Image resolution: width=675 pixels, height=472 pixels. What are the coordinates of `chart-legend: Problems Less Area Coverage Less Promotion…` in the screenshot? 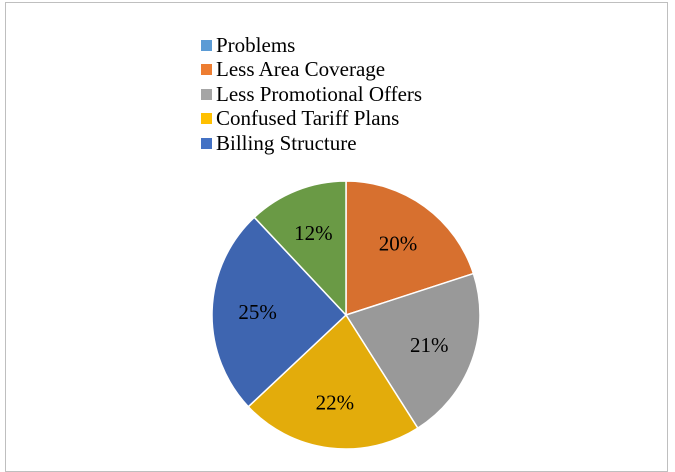 It's located at (311, 94).